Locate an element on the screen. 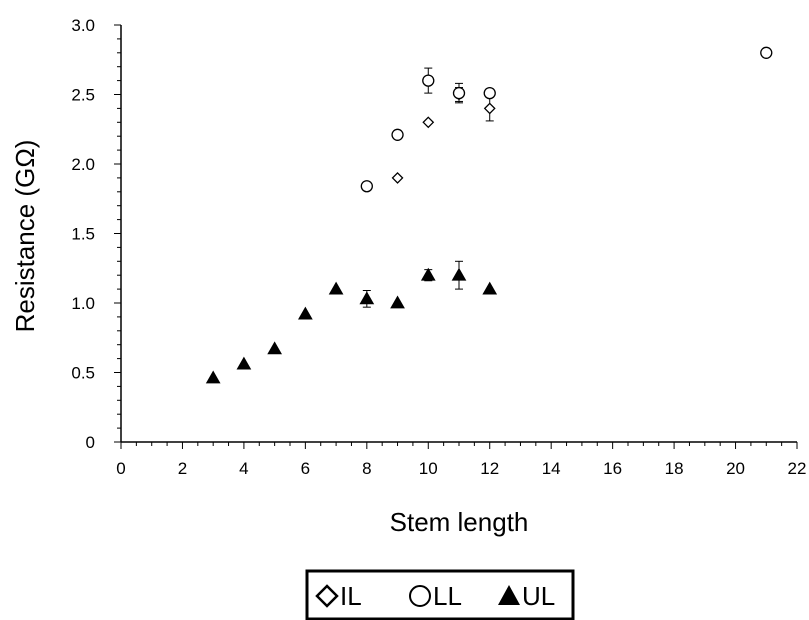  y-tick-label: 3.0 is located at coordinates (83, 25).